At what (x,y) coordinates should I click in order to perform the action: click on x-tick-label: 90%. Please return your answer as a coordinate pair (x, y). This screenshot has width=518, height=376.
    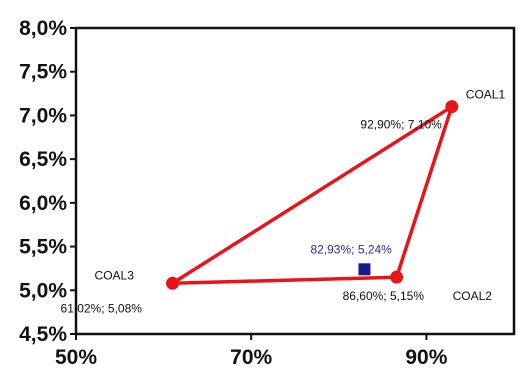
    Looking at the image, I should click on (426, 357).